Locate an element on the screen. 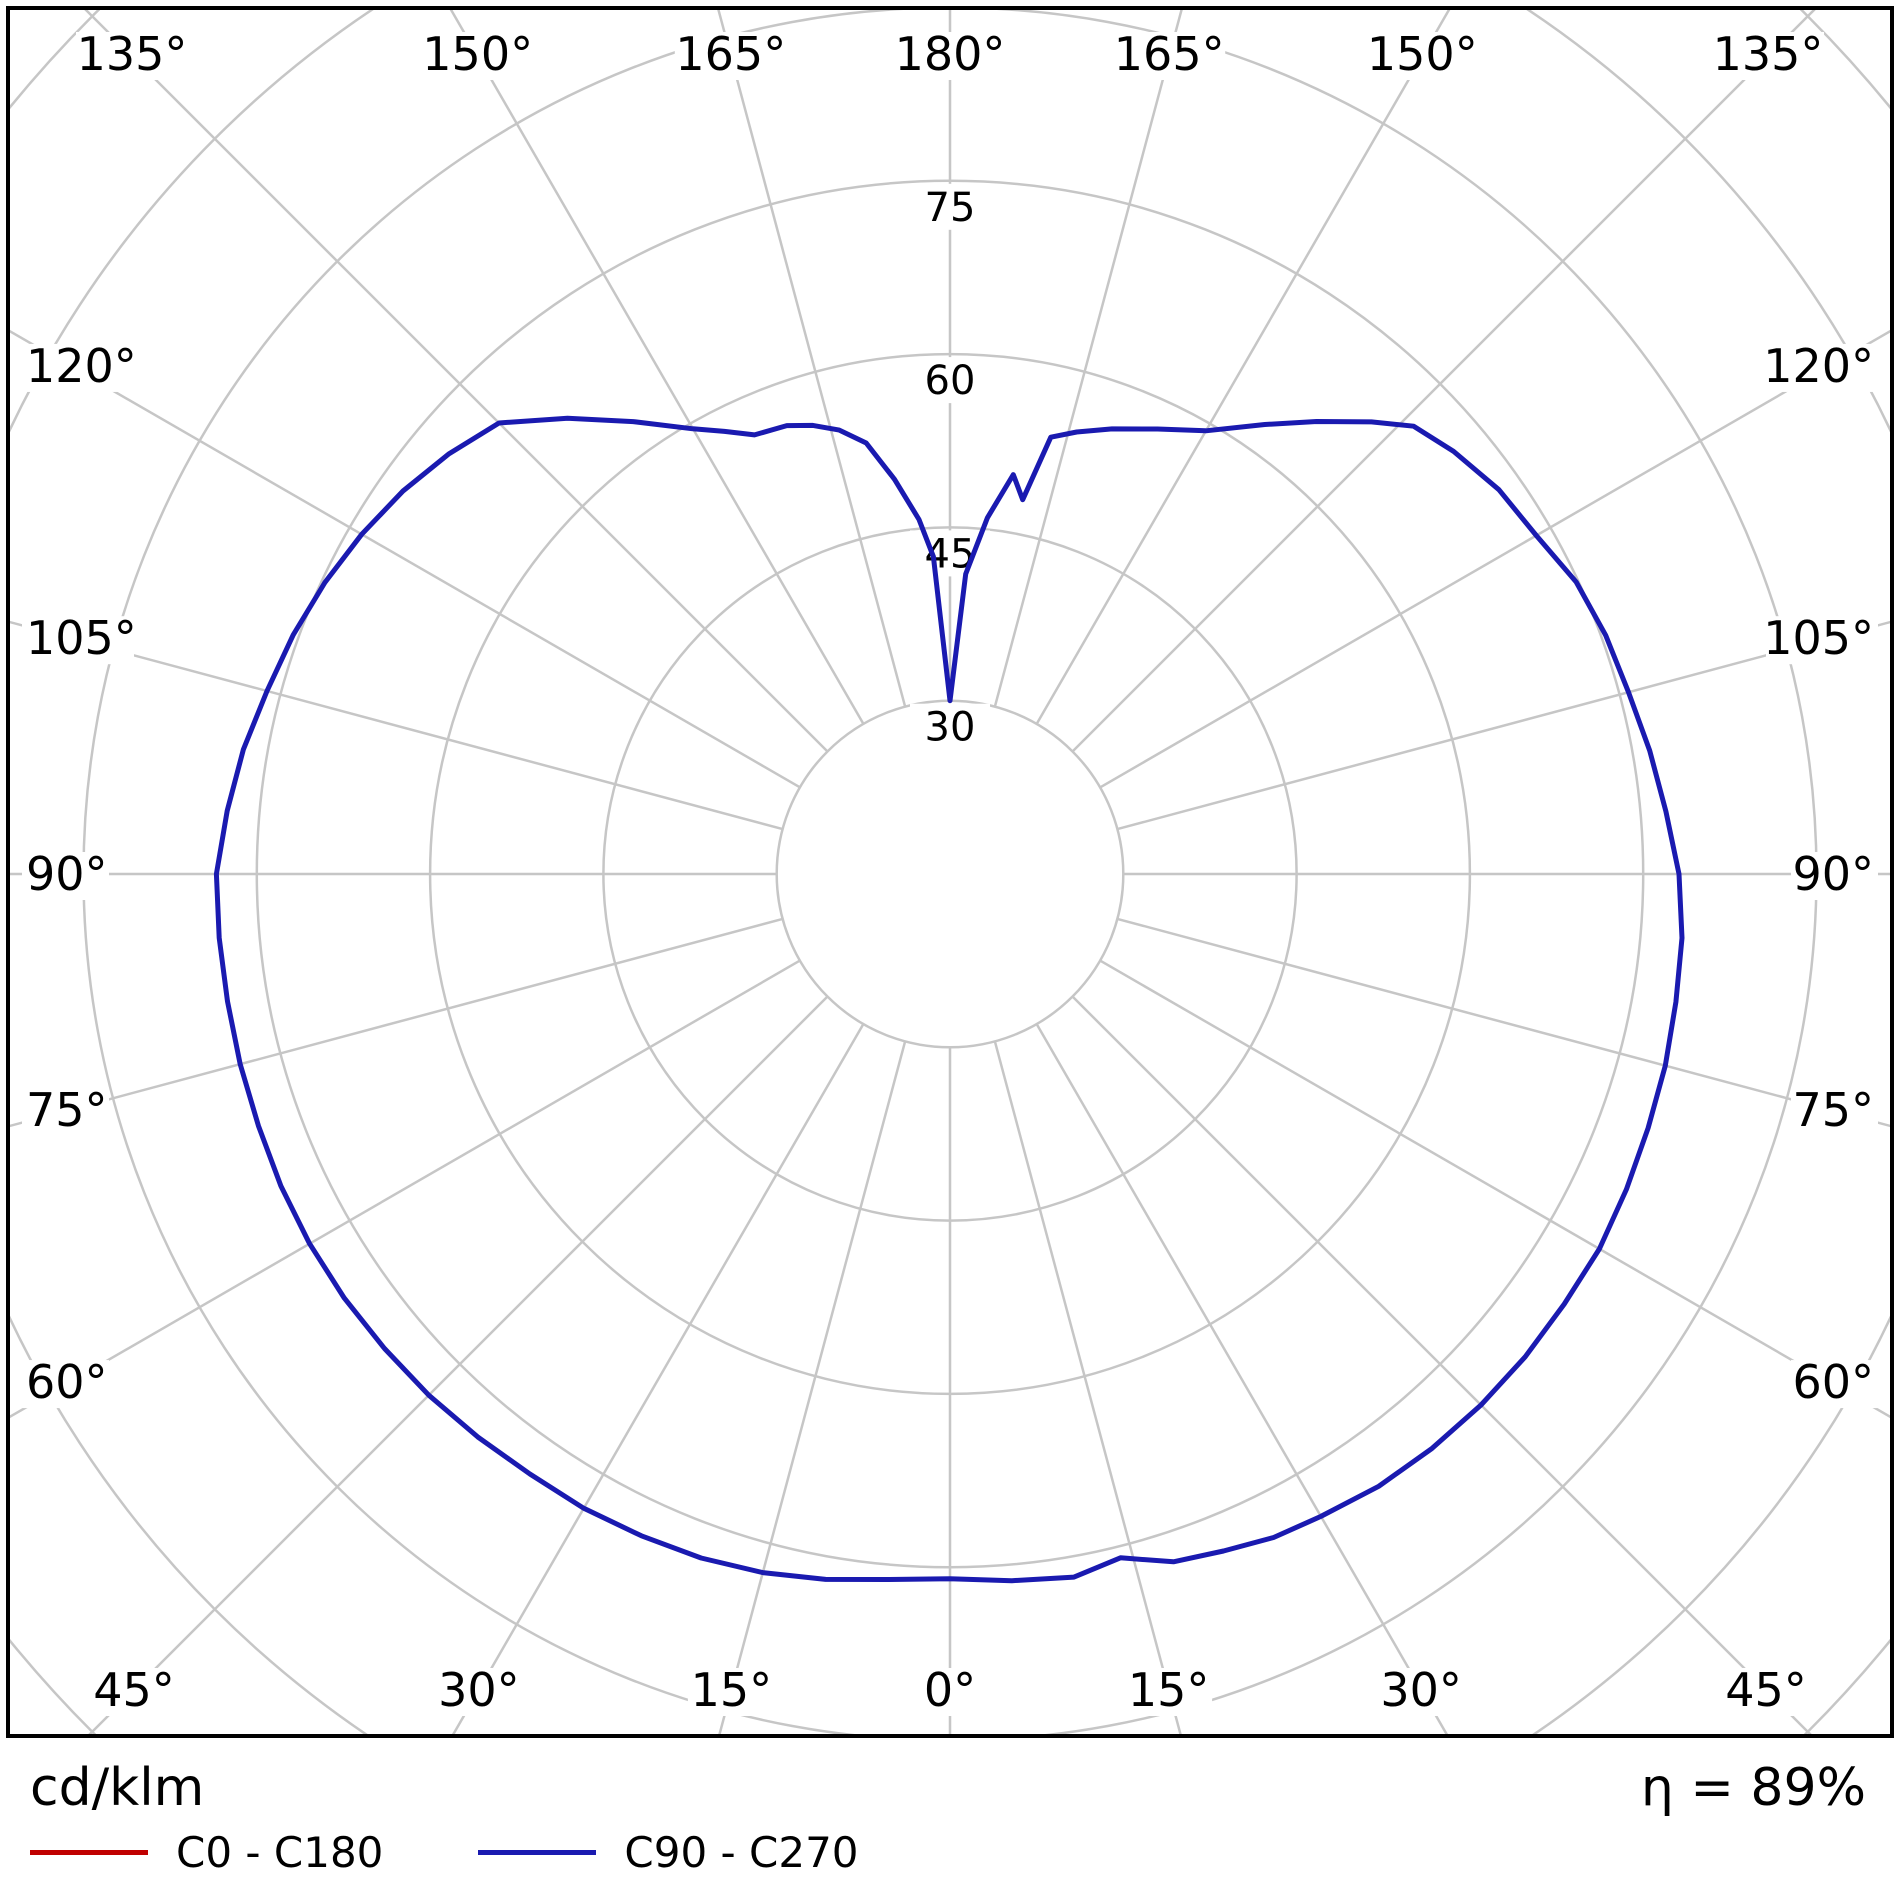 The image size is (1900, 1900). angle-label-75-right: 75° is located at coordinates (1833, 1110).